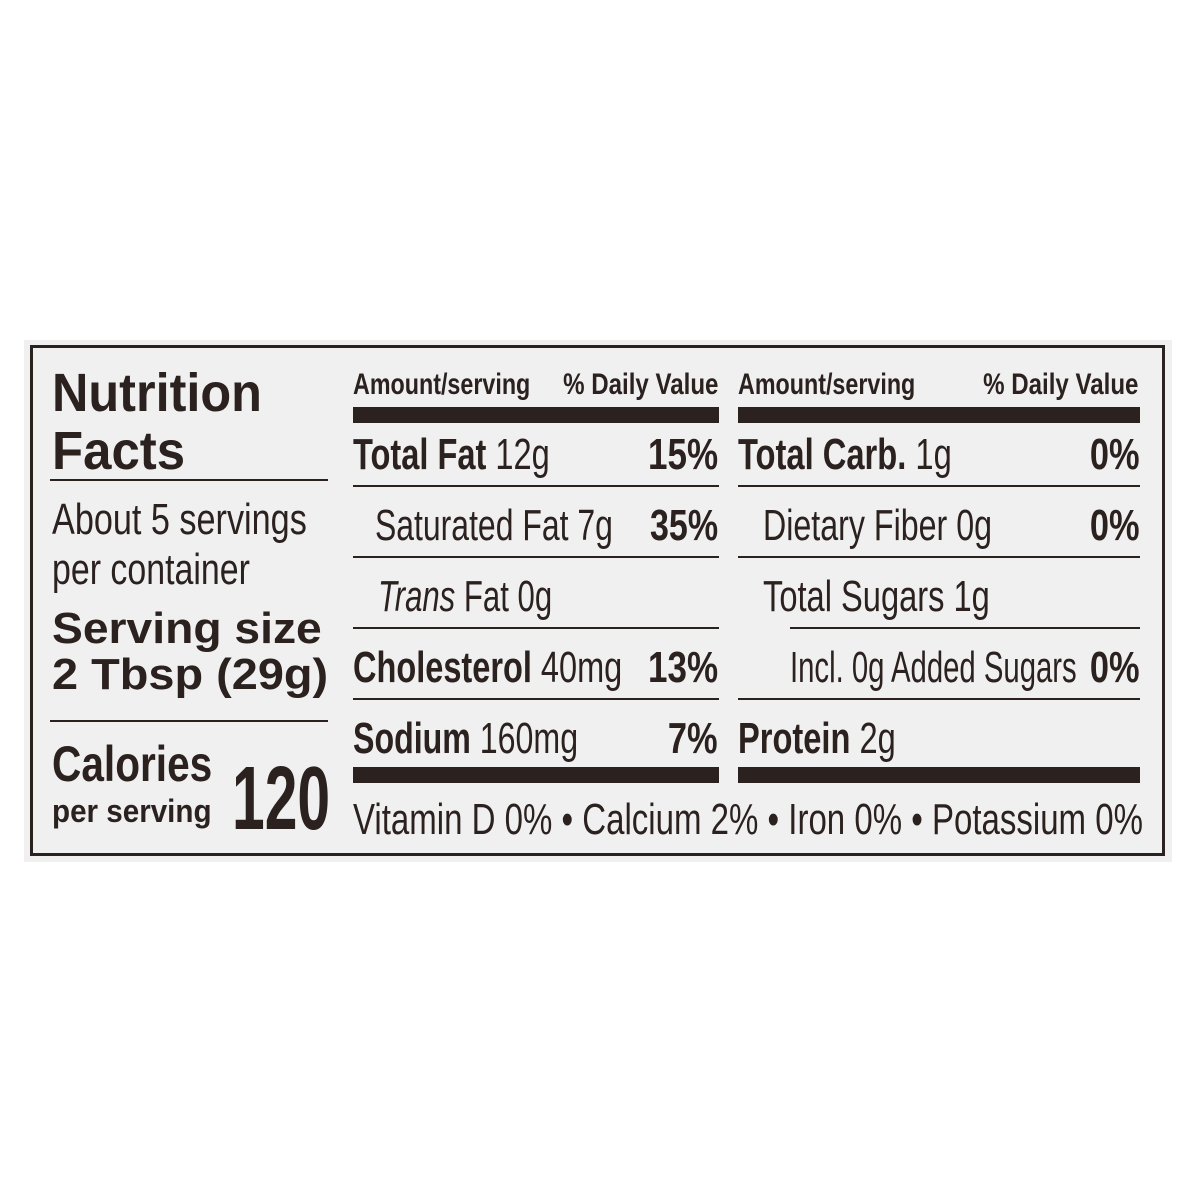  What do you see at coordinates (822, 454) in the screenshot?
I see `nutrient-name: Total Carb.` at bounding box center [822, 454].